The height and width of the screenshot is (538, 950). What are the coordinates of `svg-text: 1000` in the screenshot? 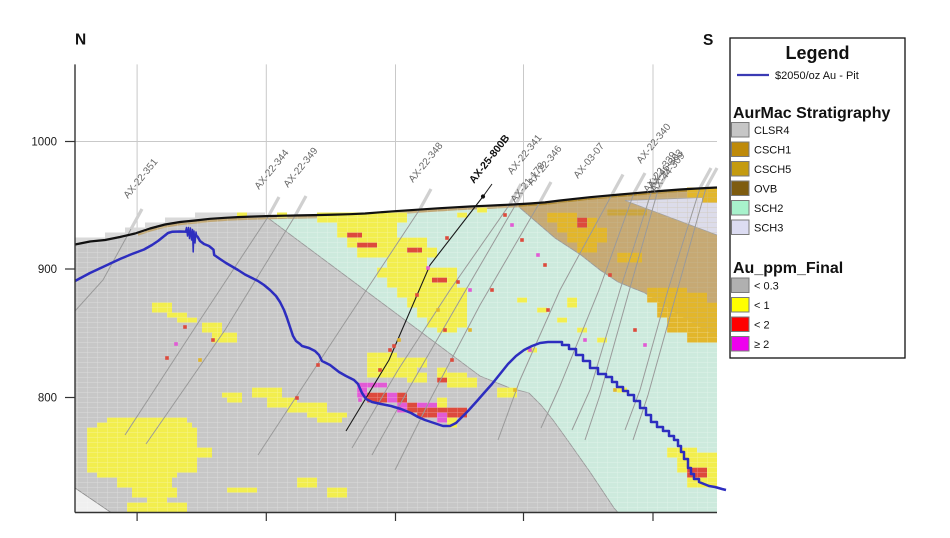 It's located at (44, 143).